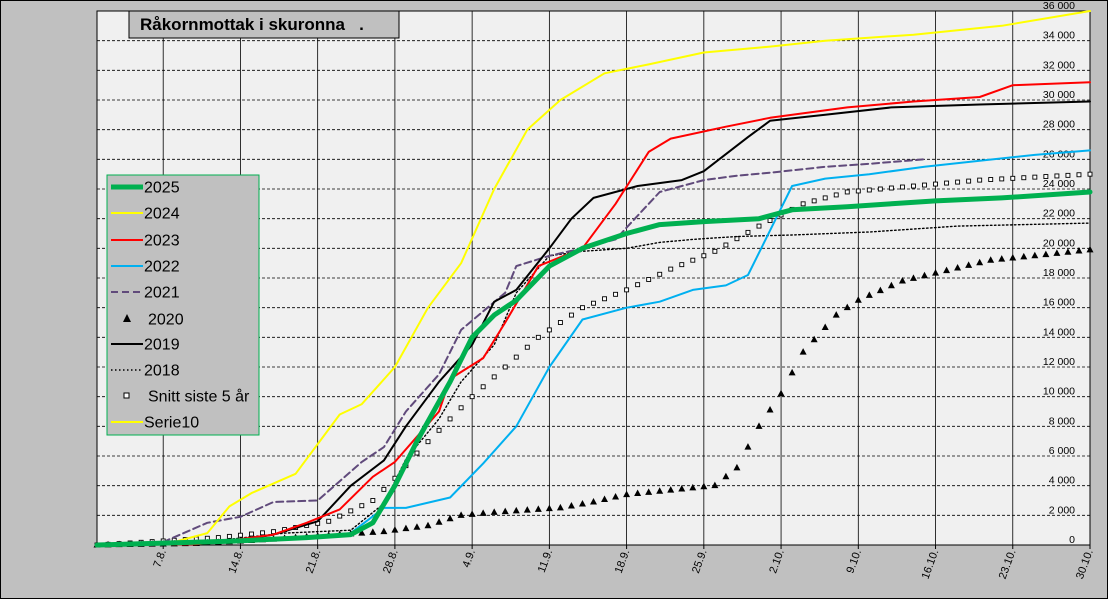 This screenshot has width=1108, height=600. What do you see at coordinates (1062, 481) in the screenshot?
I see `y-tick-label: 4 000` at bounding box center [1062, 481].